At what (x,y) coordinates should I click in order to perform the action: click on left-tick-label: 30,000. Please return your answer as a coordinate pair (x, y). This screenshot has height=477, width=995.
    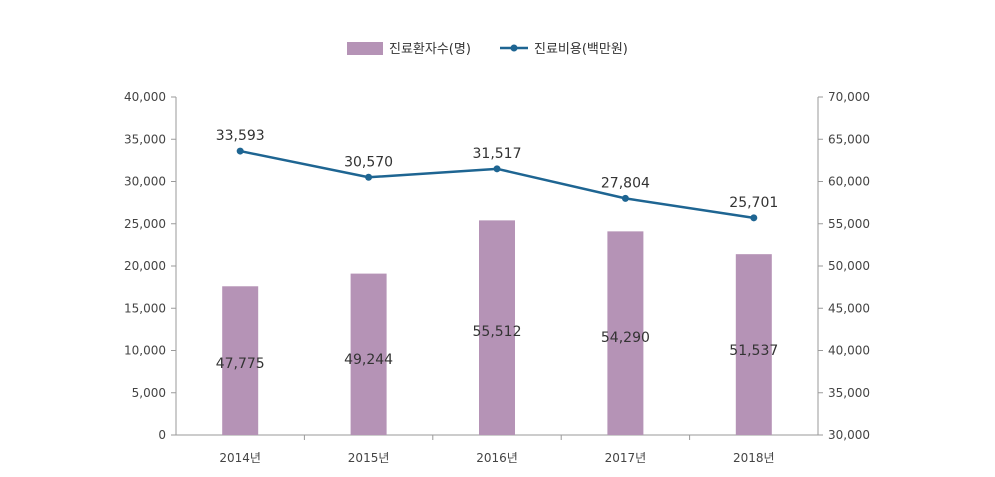
    Looking at the image, I should click on (145, 182).